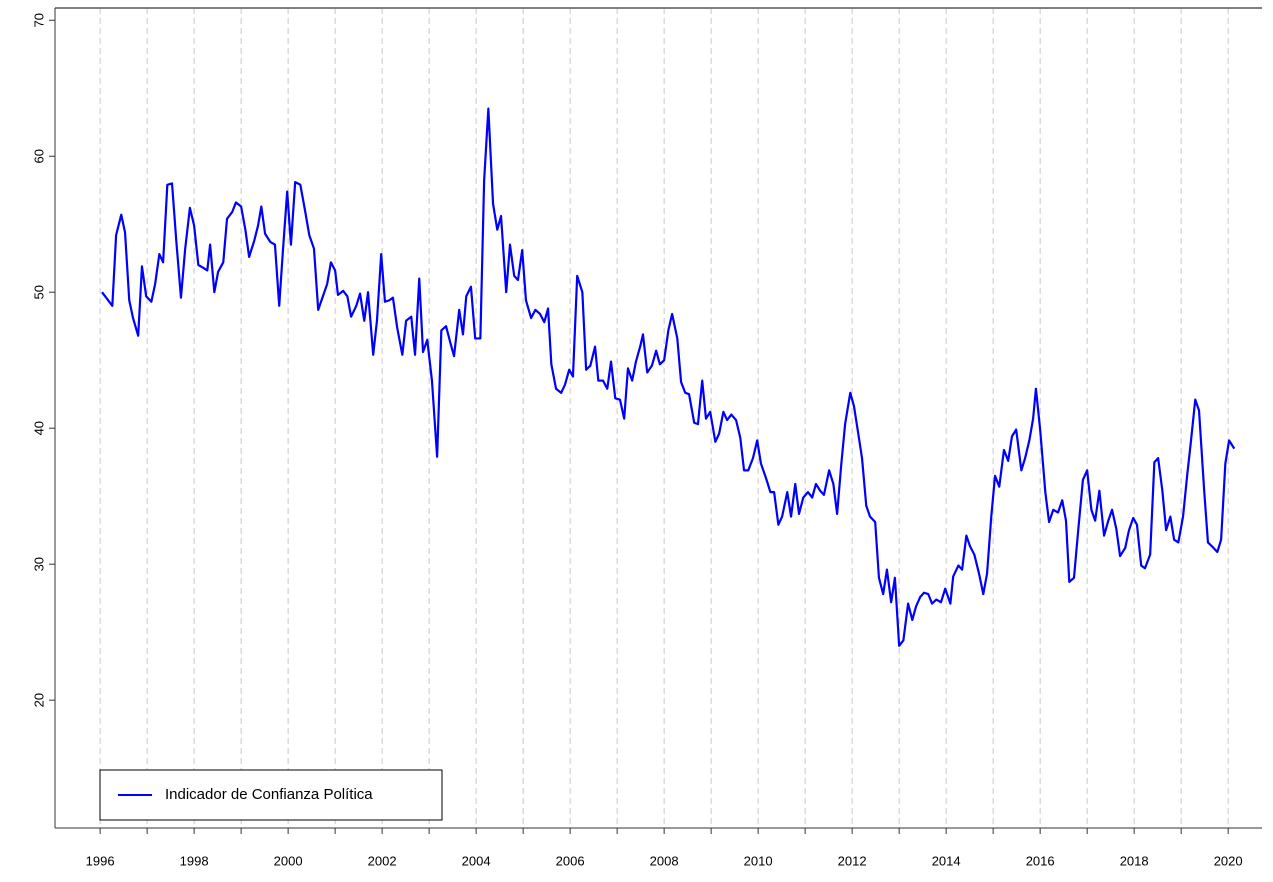  What do you see at coordinates (38, 428) in the screenshot?
I see `y-tick-label: 40` at bounding box center [38, 428].